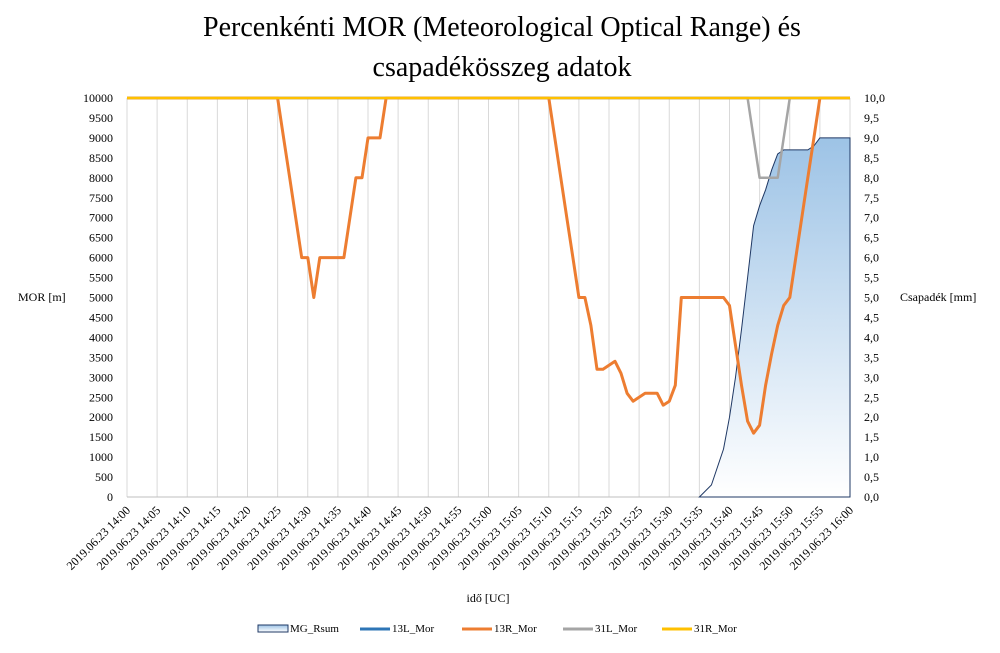 The image size is (1000, 653). Describe the element at coordinates (871, 158) in the screenshot. I see `y-right-tick-label: 8,5` at that location.